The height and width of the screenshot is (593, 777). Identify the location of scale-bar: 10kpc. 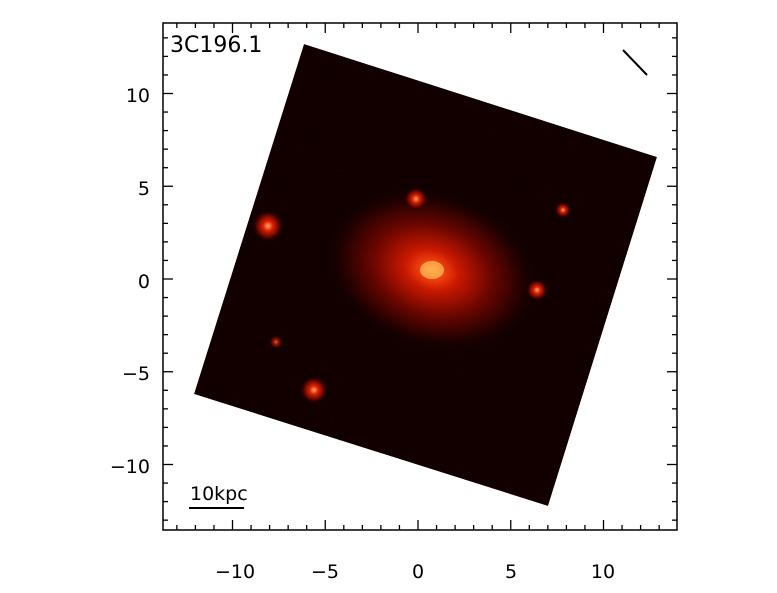
(218, 496).